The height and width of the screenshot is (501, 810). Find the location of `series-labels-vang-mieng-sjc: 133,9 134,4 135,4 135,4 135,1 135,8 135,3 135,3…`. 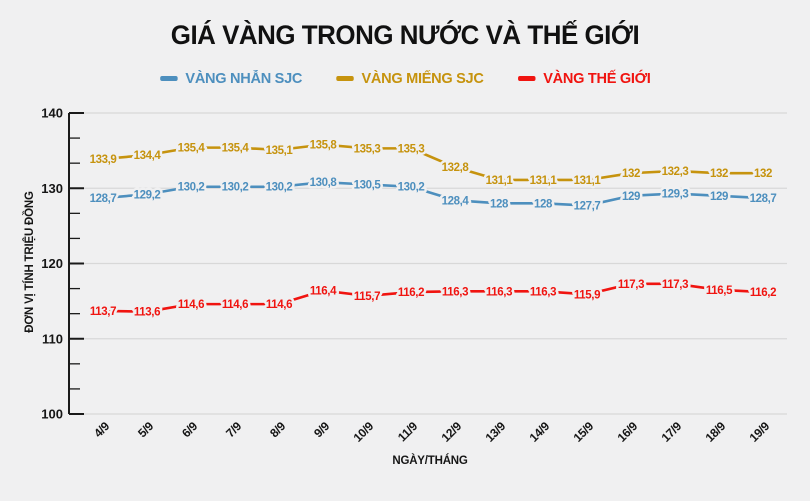

series-labels-vang-mieng-sjc: 133,9 134,4 135,4 135,4 135,1 135,8 135,3 135,3… is located at coordinates (431, 163).